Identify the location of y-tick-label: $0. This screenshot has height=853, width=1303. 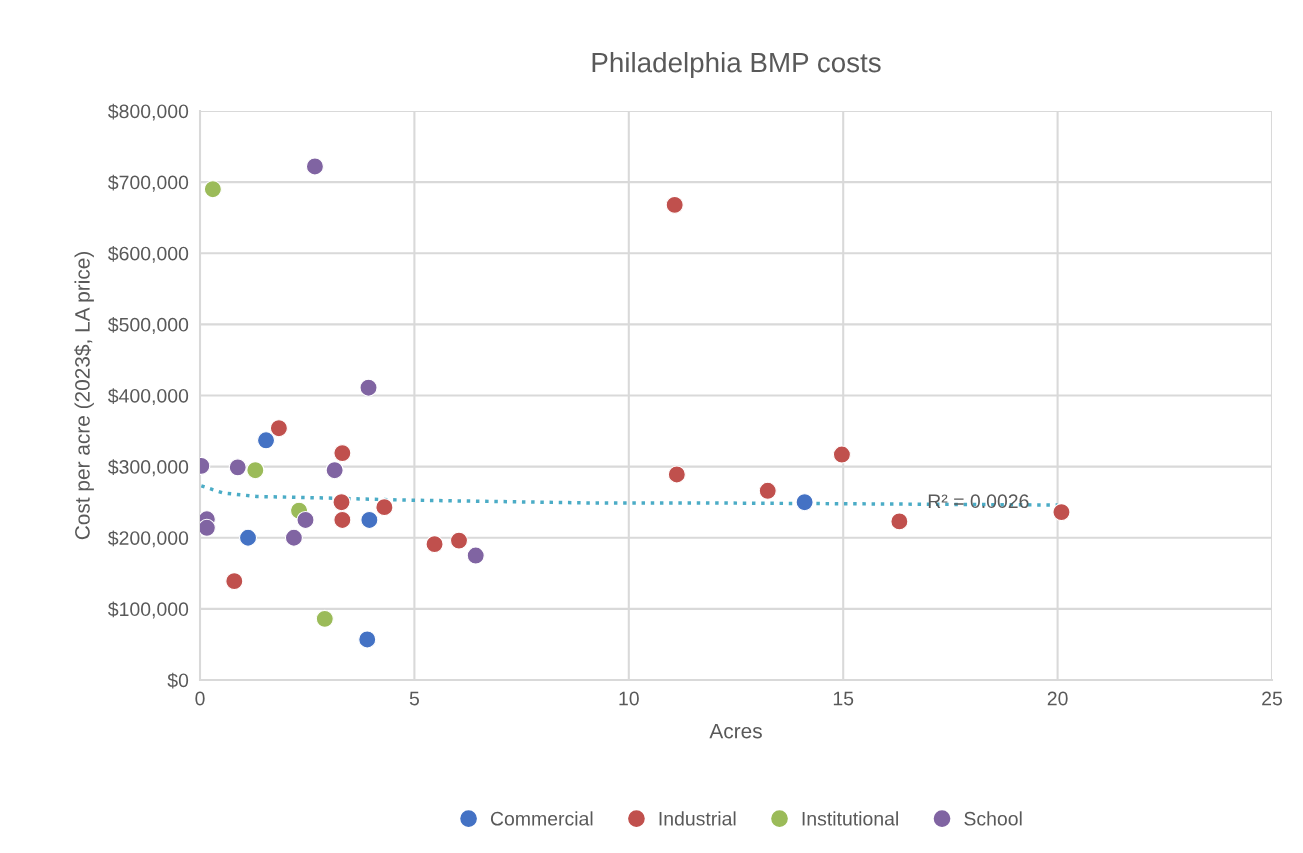
(178, 680).